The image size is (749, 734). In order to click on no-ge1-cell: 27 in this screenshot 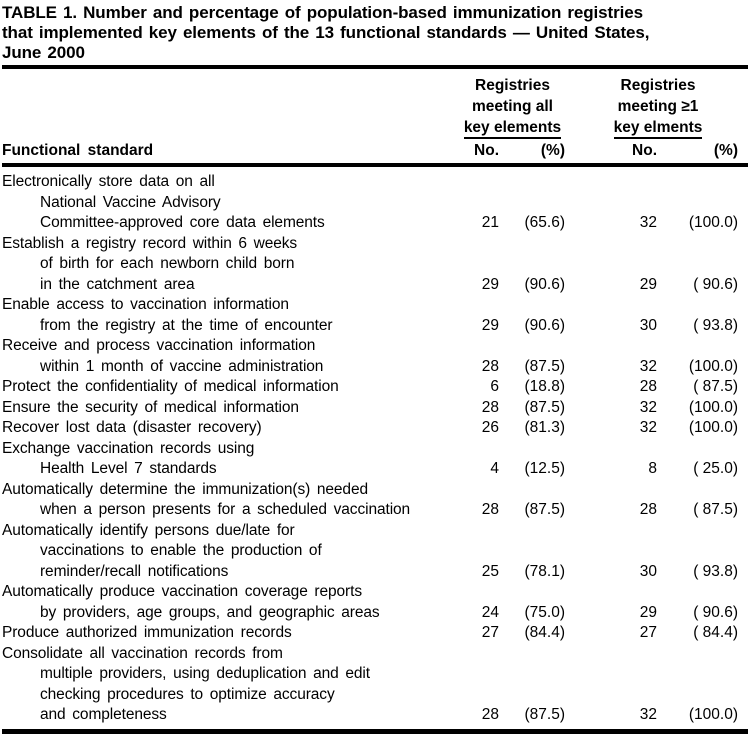, I will do `click(648, 632)`.